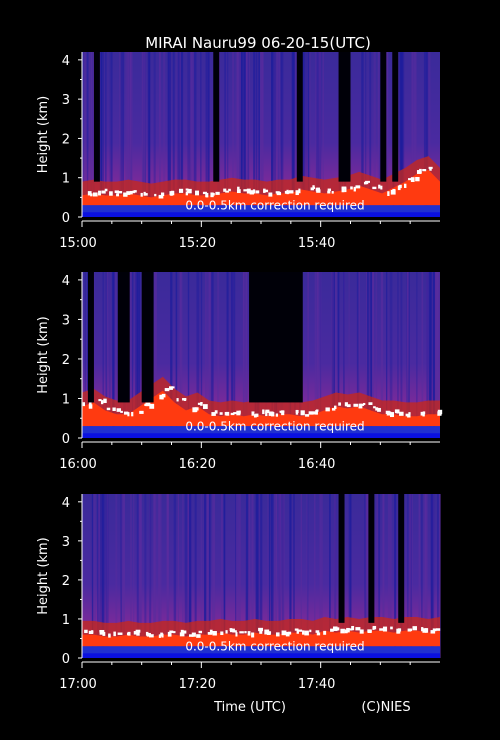 Image resolution: width=500 pixels, height=740 pixels. Describe the element at coordinates (77, 684) in the screenshot. I see `x-tick-label: 17:00` at that location.